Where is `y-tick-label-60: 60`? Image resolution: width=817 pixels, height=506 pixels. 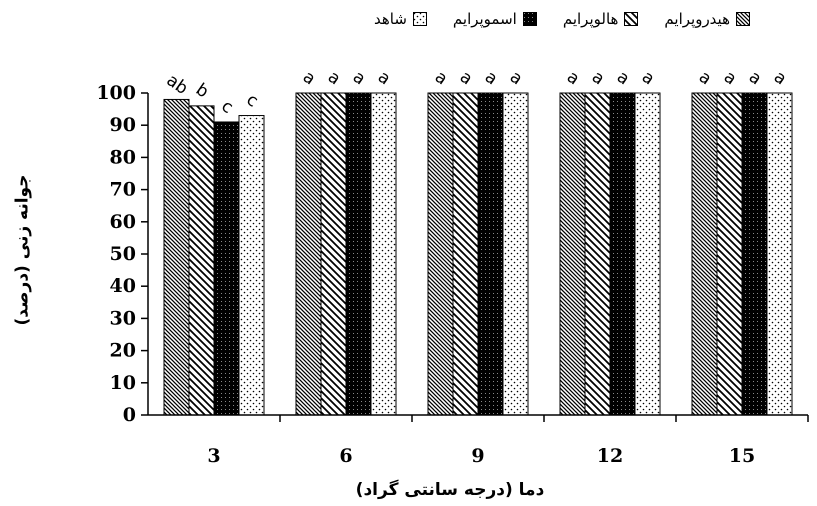
y-tick-label-60: 60 is located at coordinates (123, 222).